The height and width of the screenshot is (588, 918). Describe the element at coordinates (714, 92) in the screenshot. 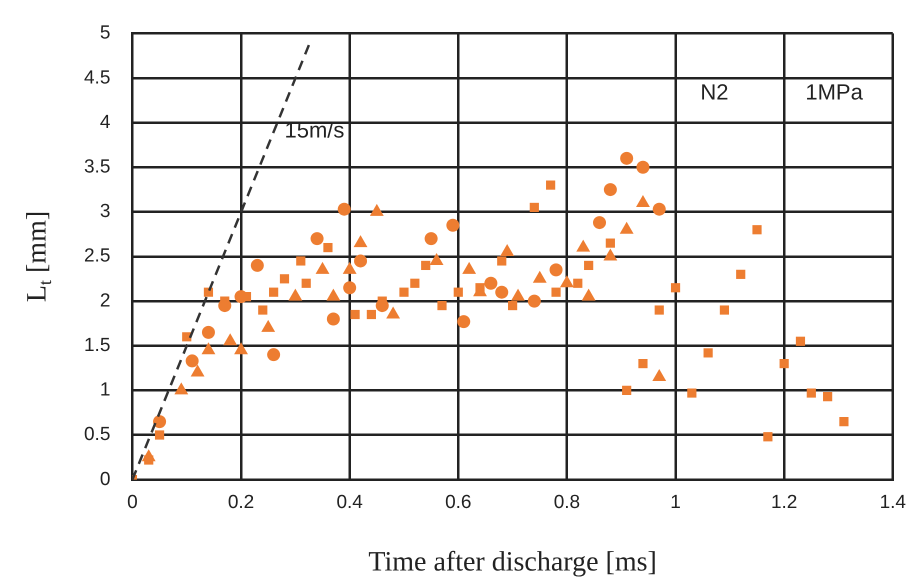

I see `annotation: N2` at that location.